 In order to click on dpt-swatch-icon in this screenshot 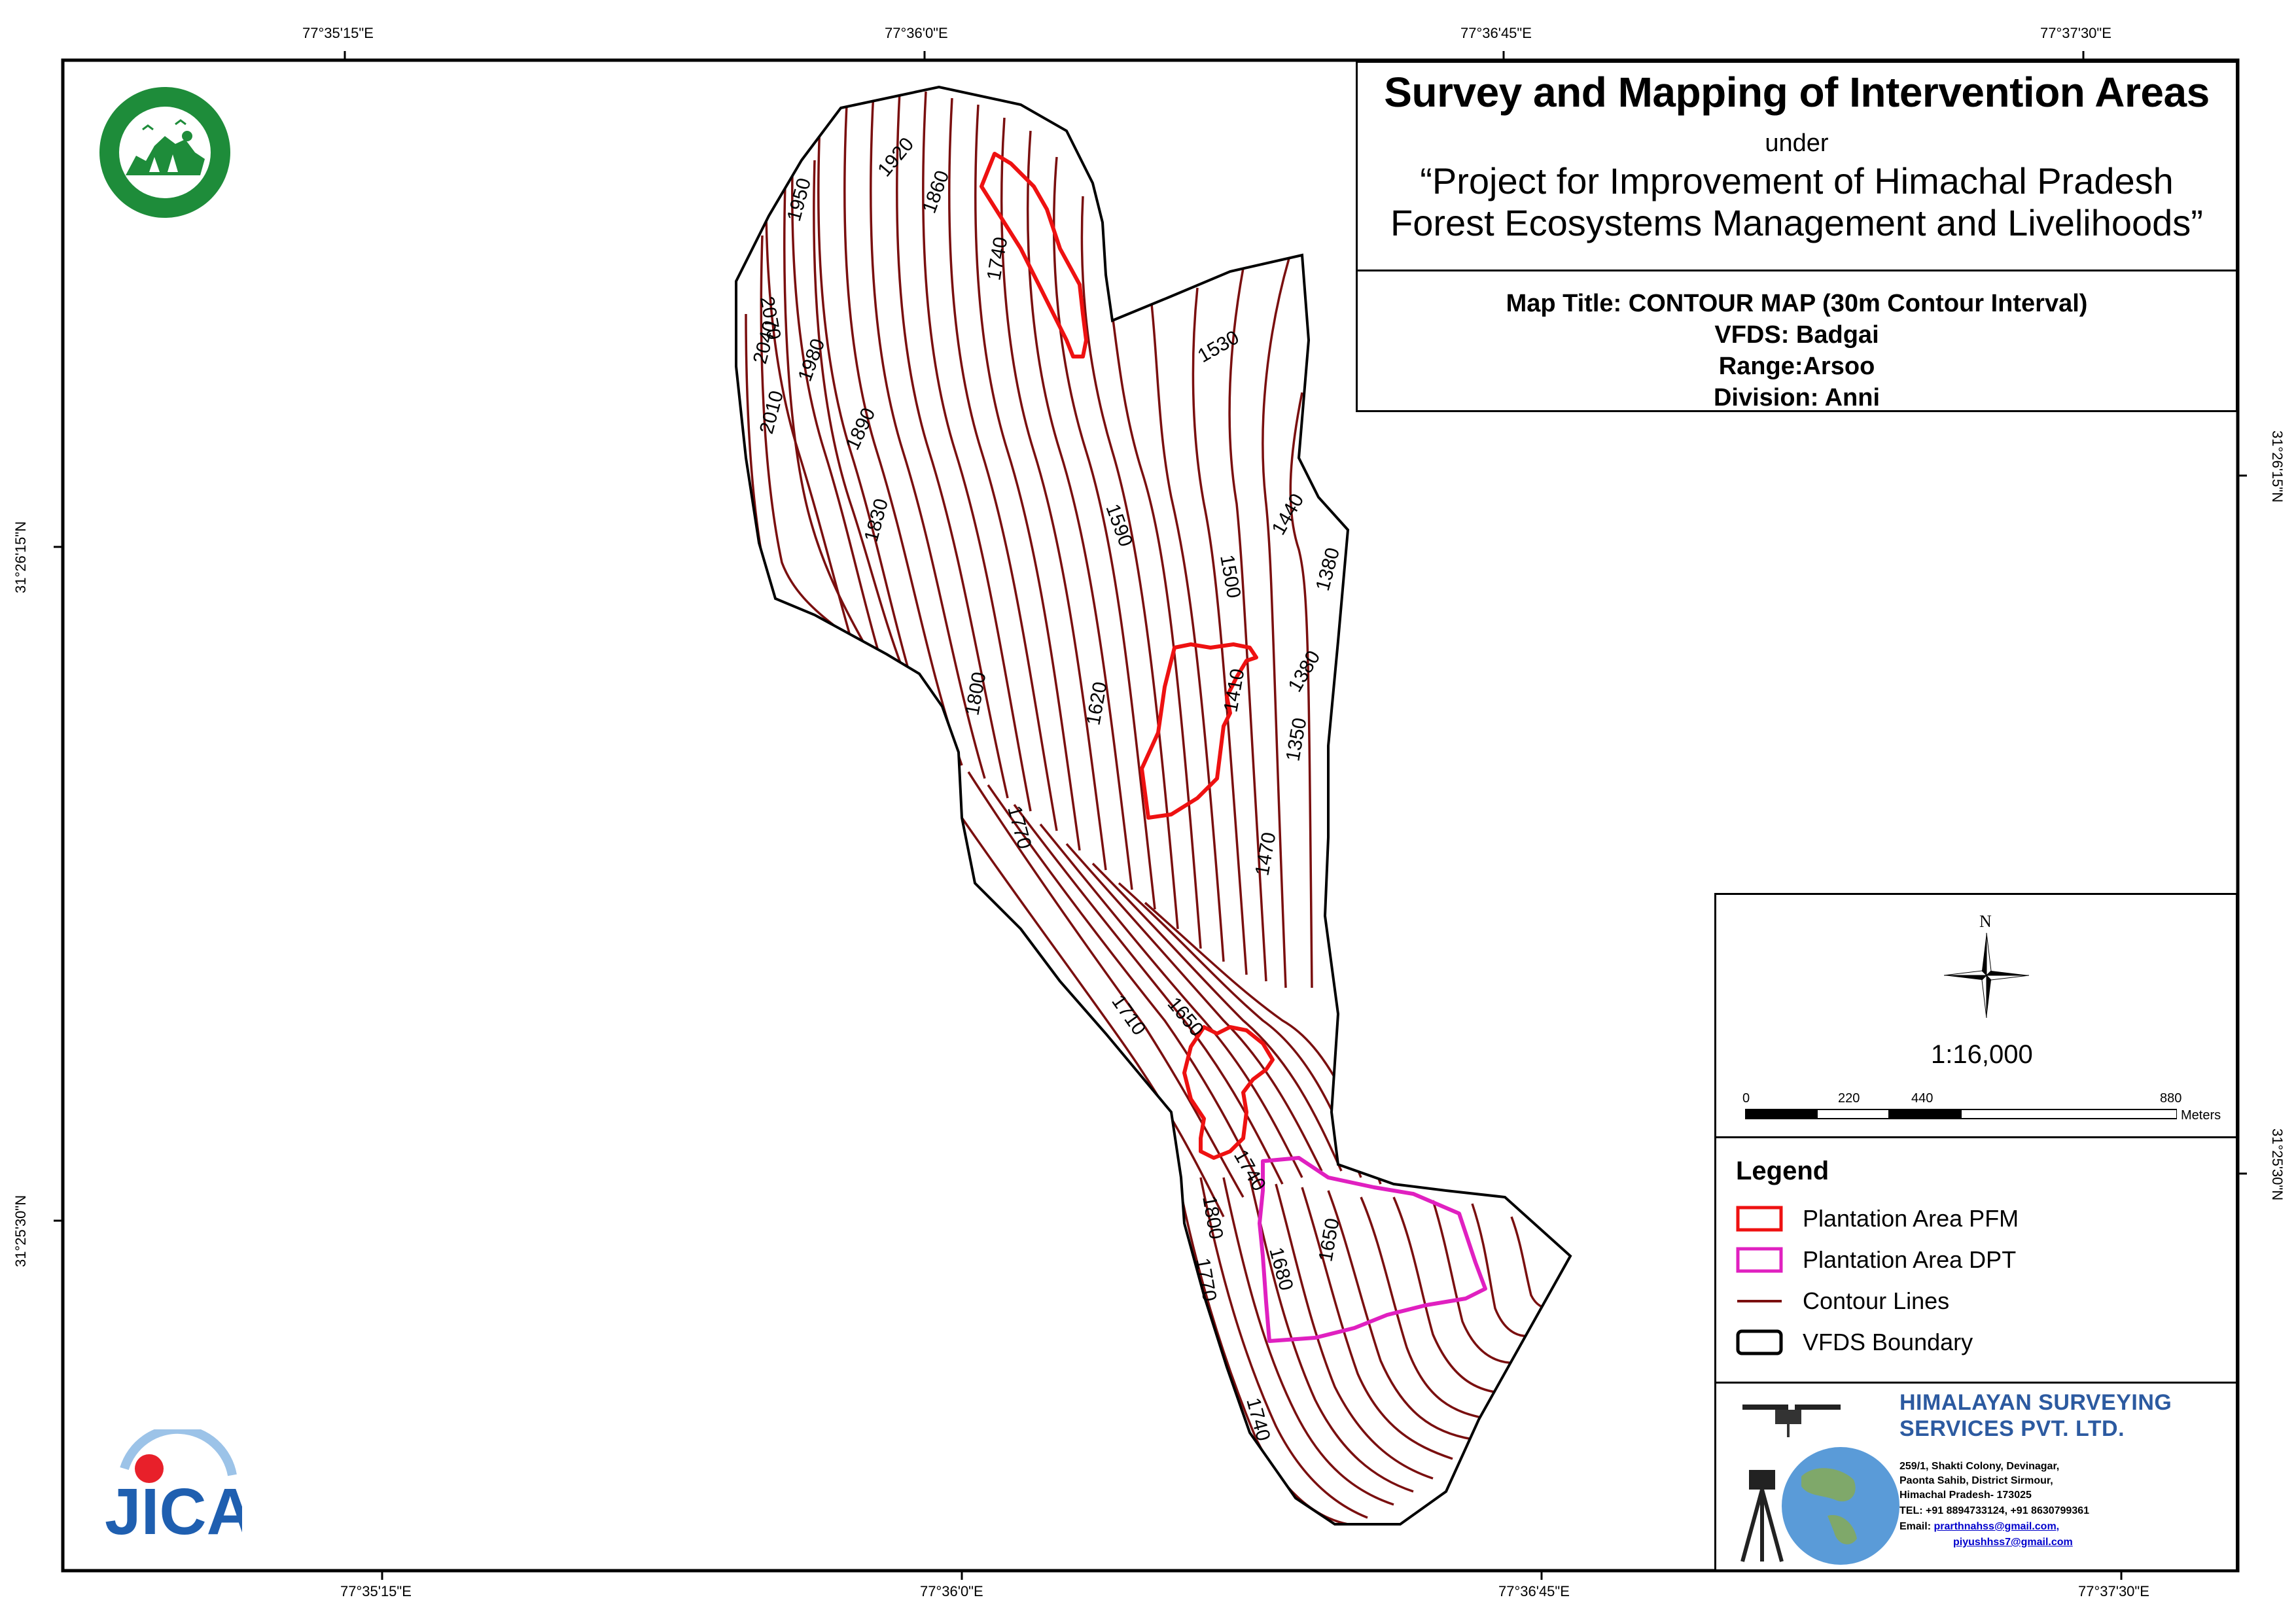, I will do `click(1759, 1260)`.